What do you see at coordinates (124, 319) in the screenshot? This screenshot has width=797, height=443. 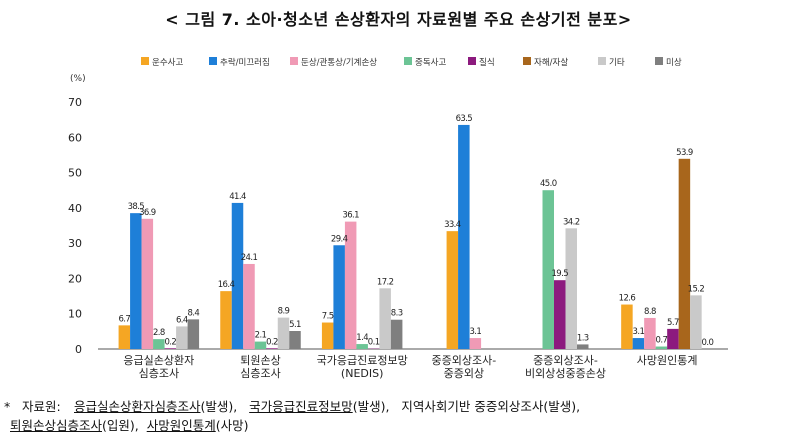 I see `data-label: 6.7` at bounding box center [124, 319].